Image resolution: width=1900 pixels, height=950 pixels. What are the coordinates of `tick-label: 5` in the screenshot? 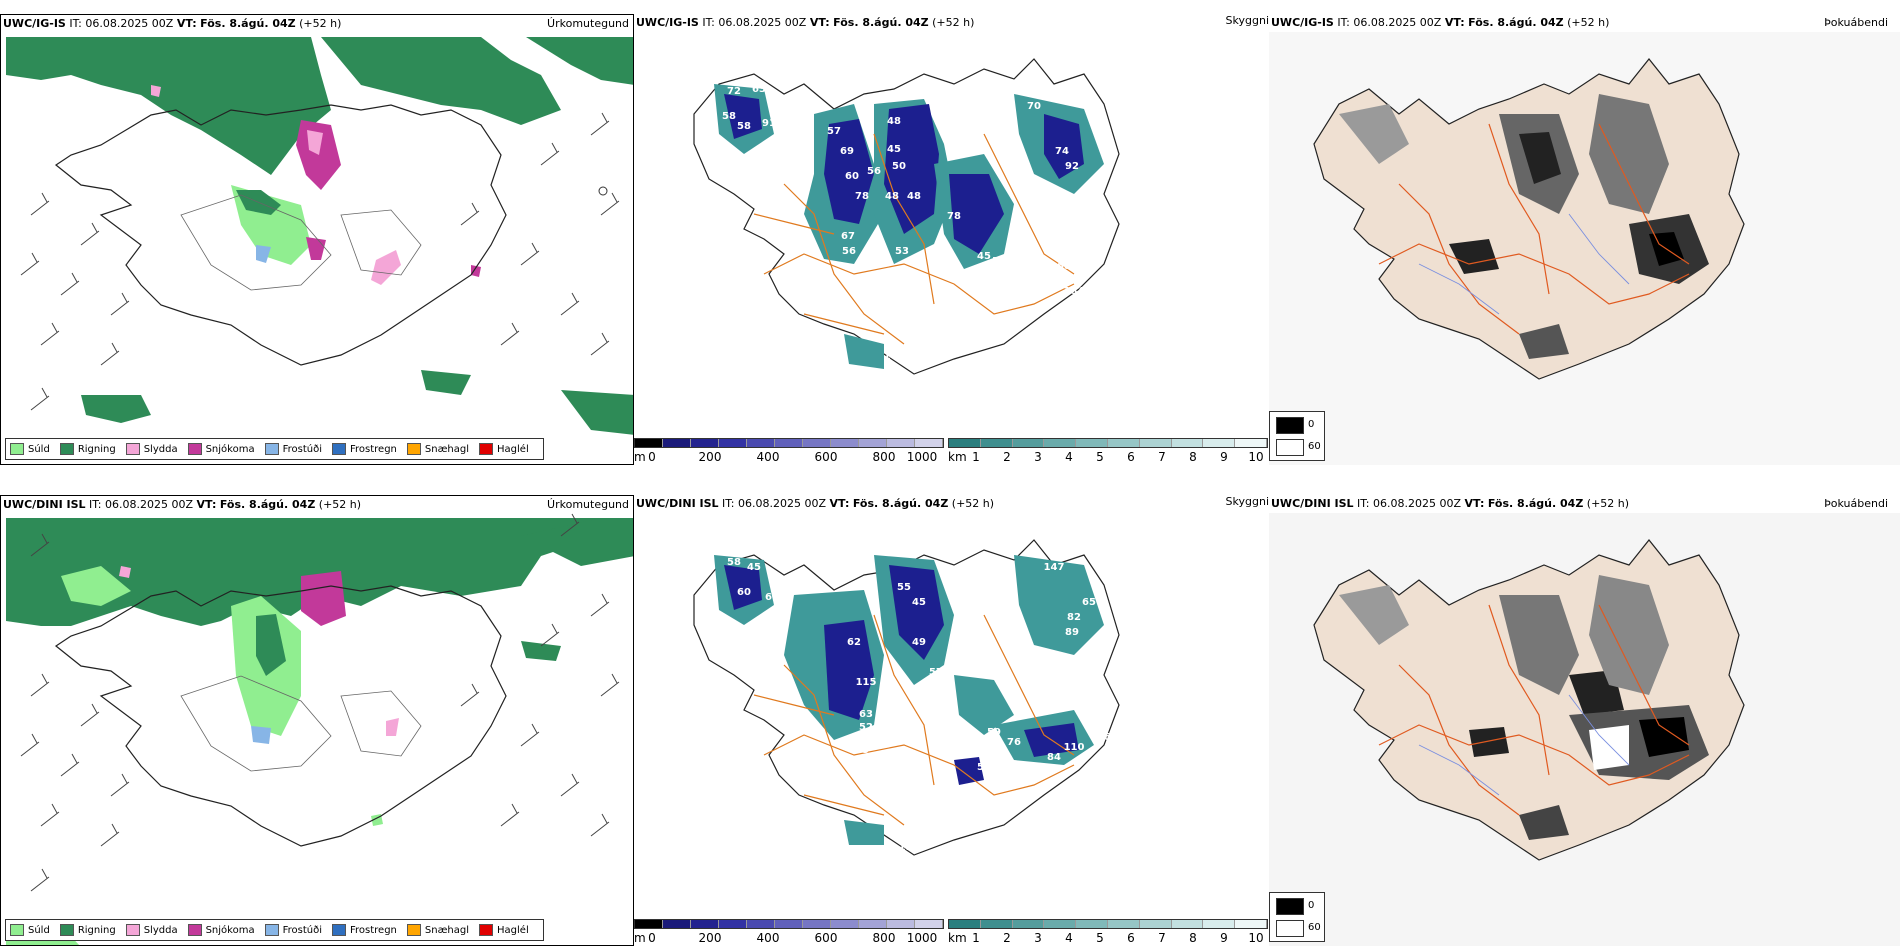 It's located at (1100, 938).